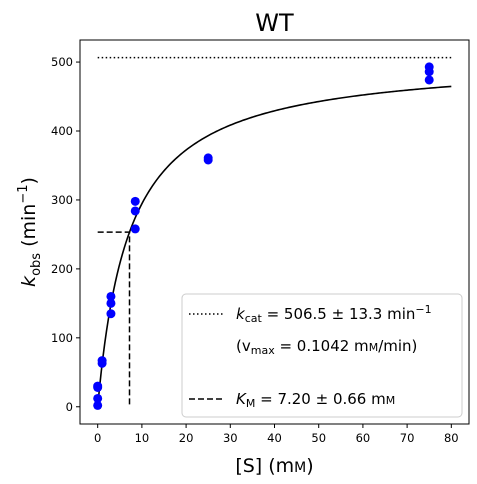 This screenshot has width=477, height=484. Describe the element at coordinates (62, 62) in the screenshot. I see `y-tick-label: 500` at that location.